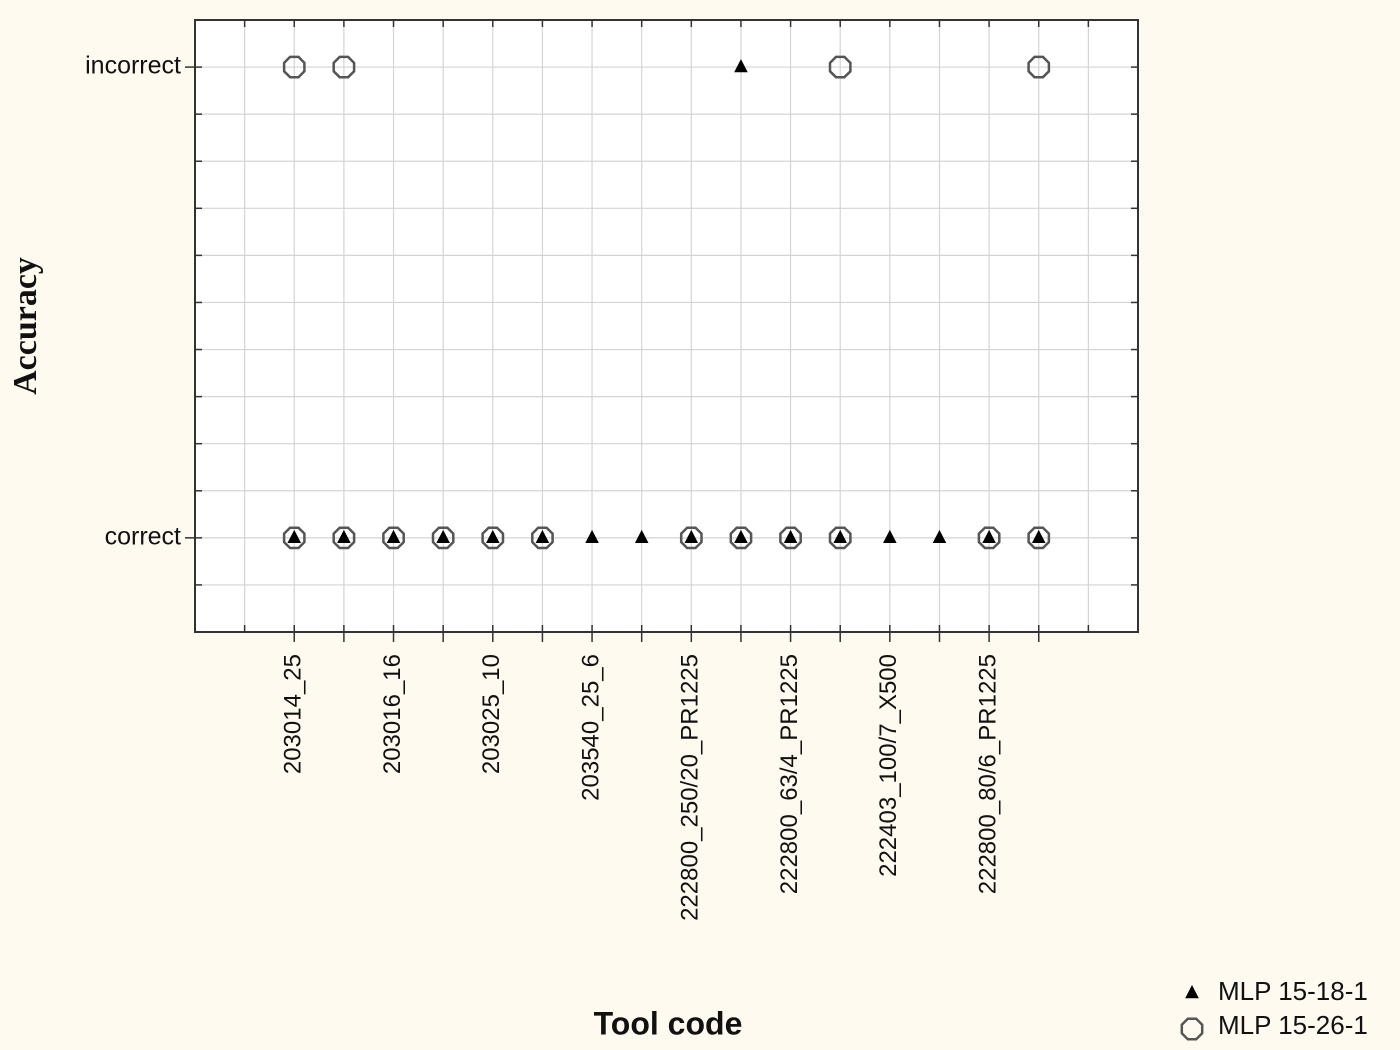 The height and width of the screenshot is (1050, 1400). What do you see at coordinates (25, 326) in the screenshot?
I see `y-axis-title: Accuracy` at bounding box center [25, 326].